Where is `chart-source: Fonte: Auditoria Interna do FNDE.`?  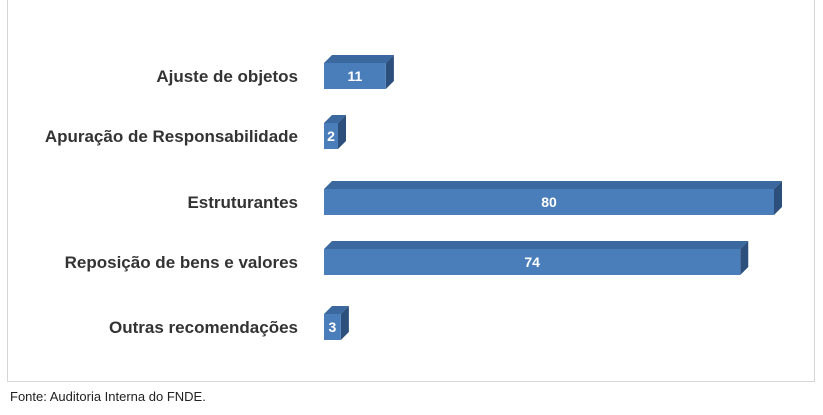
chart-source: Fonte: Auditoria Interna do FNDE. is located at coordinates (108, 396).